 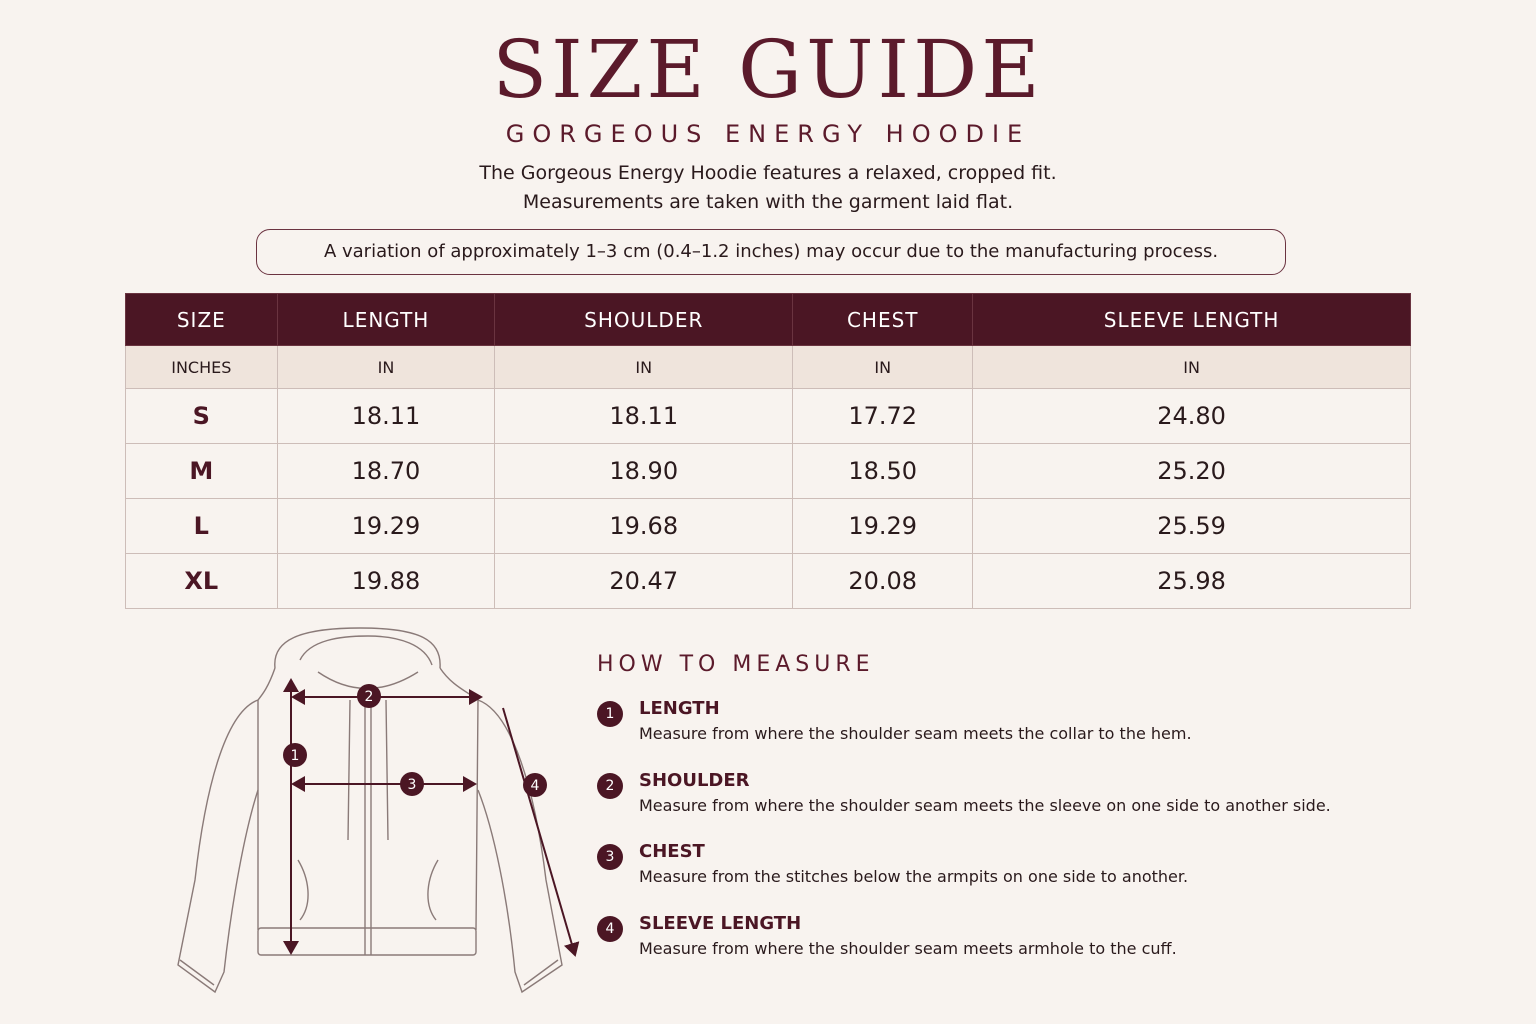 I want to click on size-row: M 18.70 18.90 18.50 25.20, so click(x=768, y=471).